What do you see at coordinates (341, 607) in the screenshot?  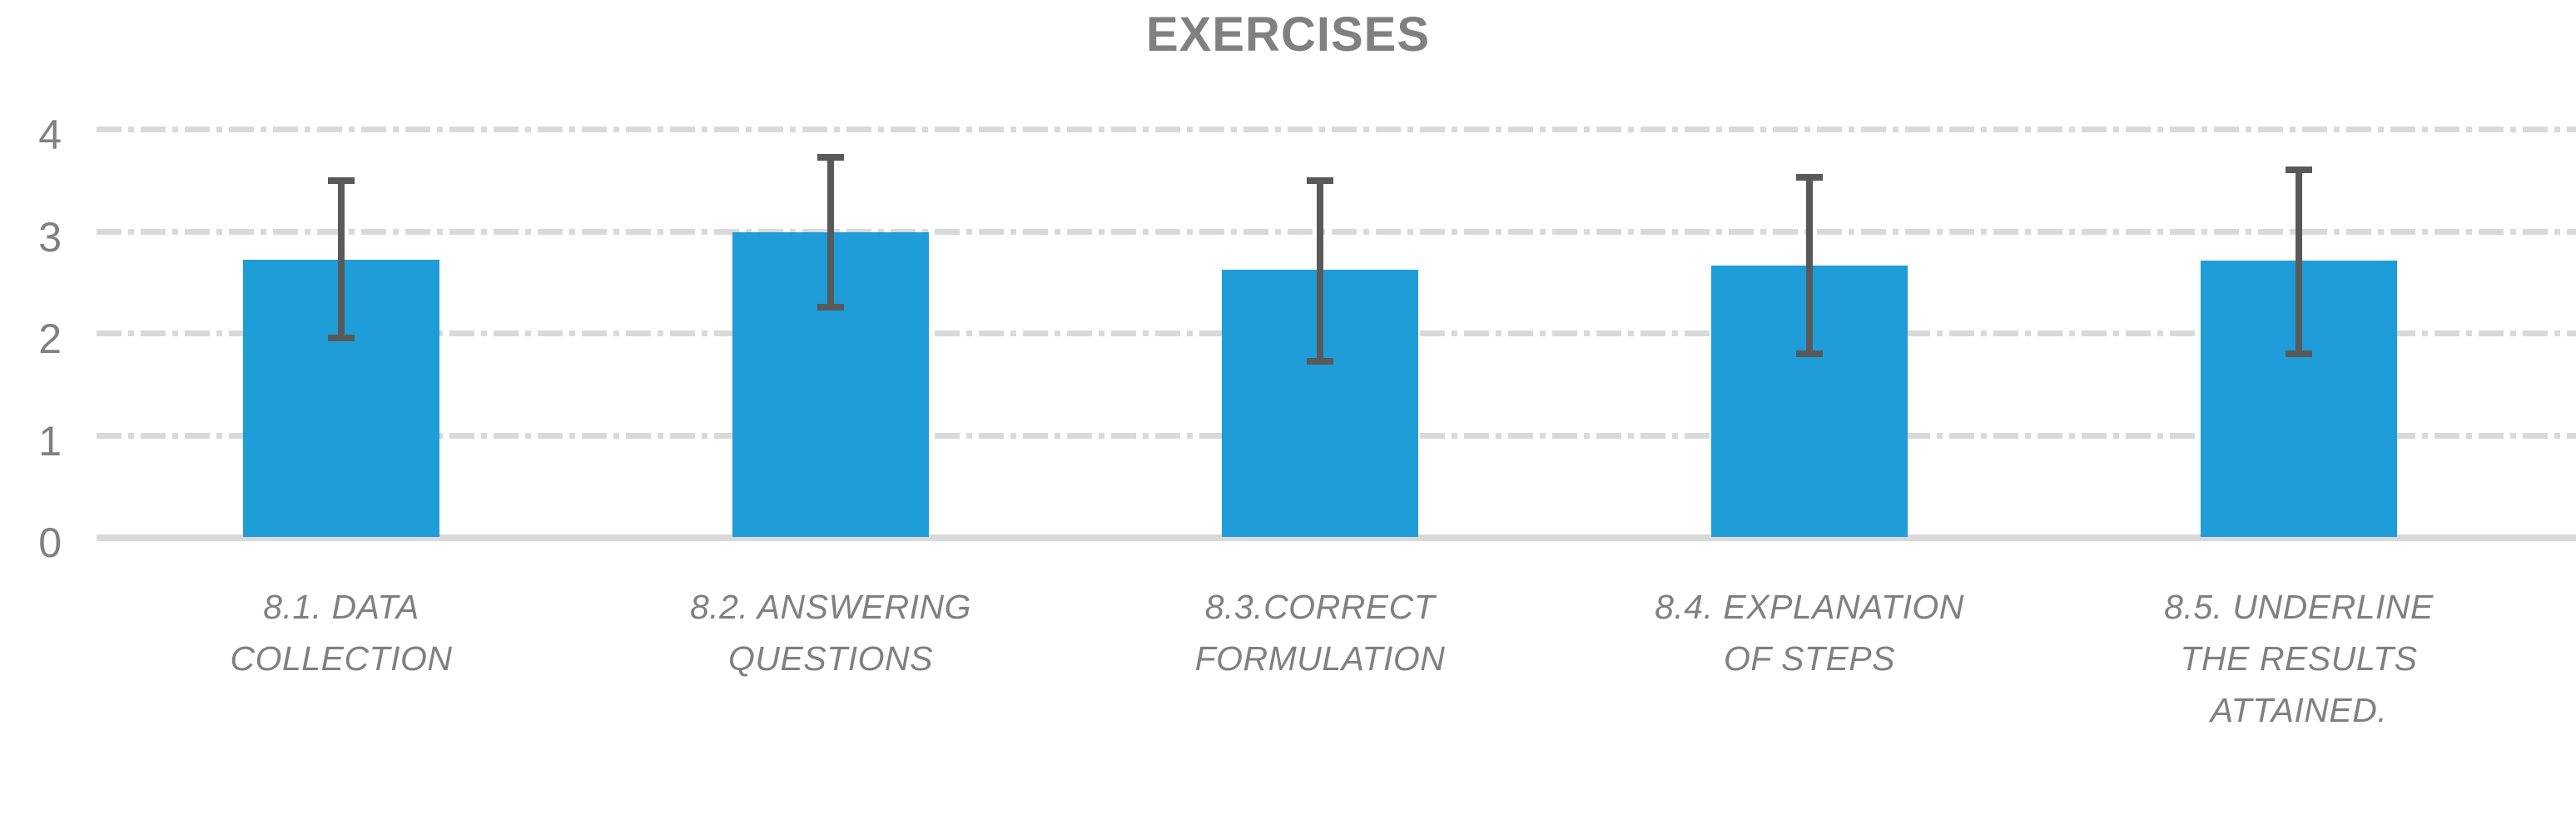 I see `x-axis-label-line: 8.1. DATA` at bounding box center [341, 607].